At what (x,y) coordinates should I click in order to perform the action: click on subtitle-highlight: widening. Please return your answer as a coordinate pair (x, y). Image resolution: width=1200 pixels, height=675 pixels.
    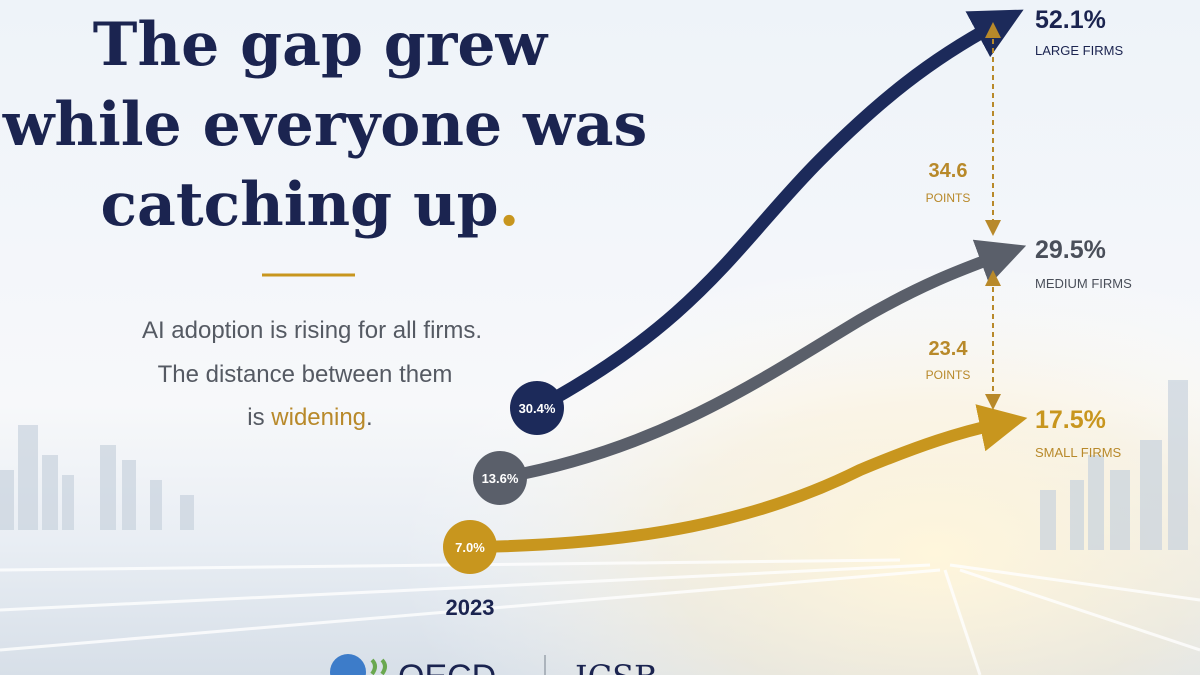
    Looking at the image, I should click on (318, 417).